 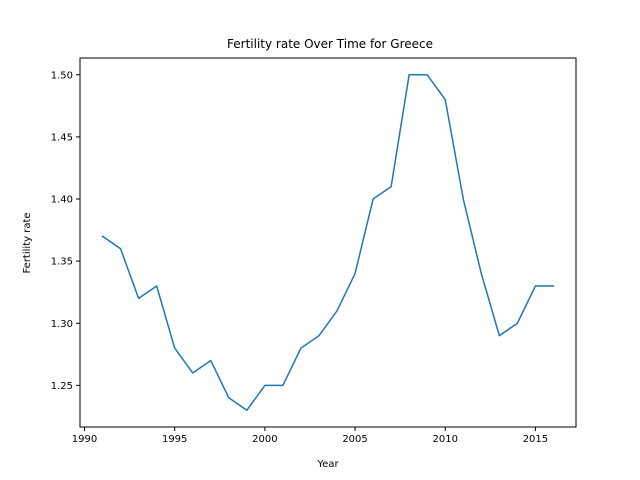 What do you see at coordinates (62, 137) in the screenshot?
I see `y-tick-label: 1.45` at bounding box center [62, 137].